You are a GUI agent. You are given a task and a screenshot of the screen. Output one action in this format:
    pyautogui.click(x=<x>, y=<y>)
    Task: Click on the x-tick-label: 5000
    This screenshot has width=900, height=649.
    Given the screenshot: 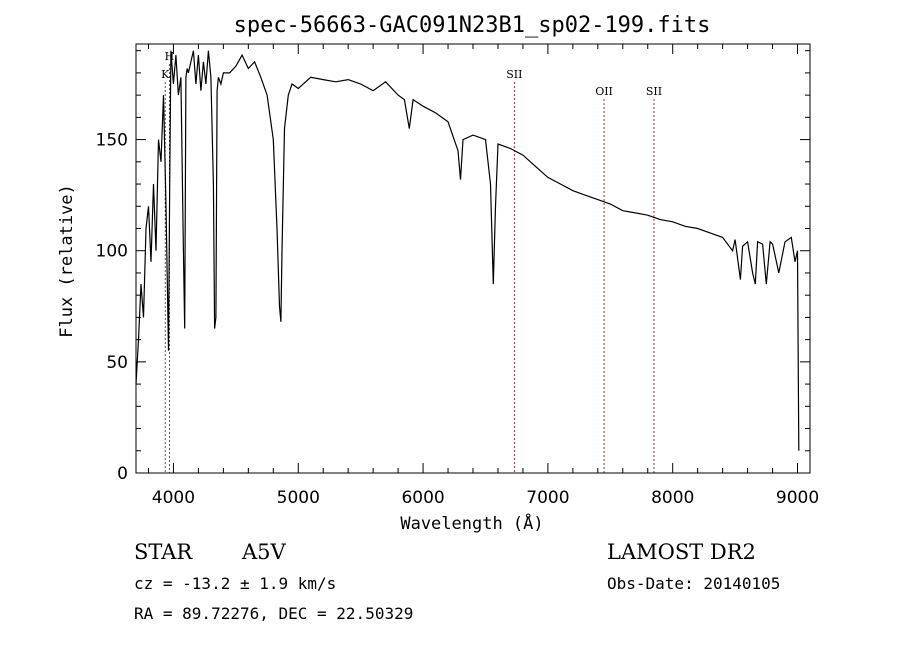 What is the action you would take?
    pyautogui.click(x=298, y=498)
    